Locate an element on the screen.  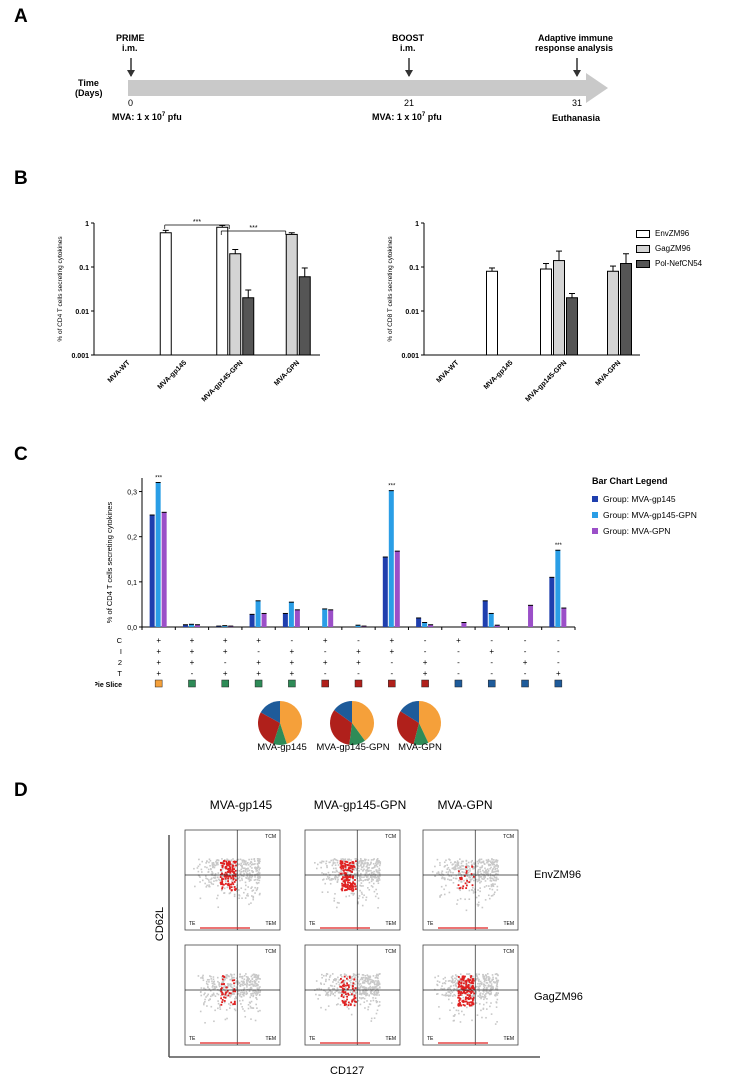
legend-c-title: Bar Chart Legend is located at coordinates (630, 481).